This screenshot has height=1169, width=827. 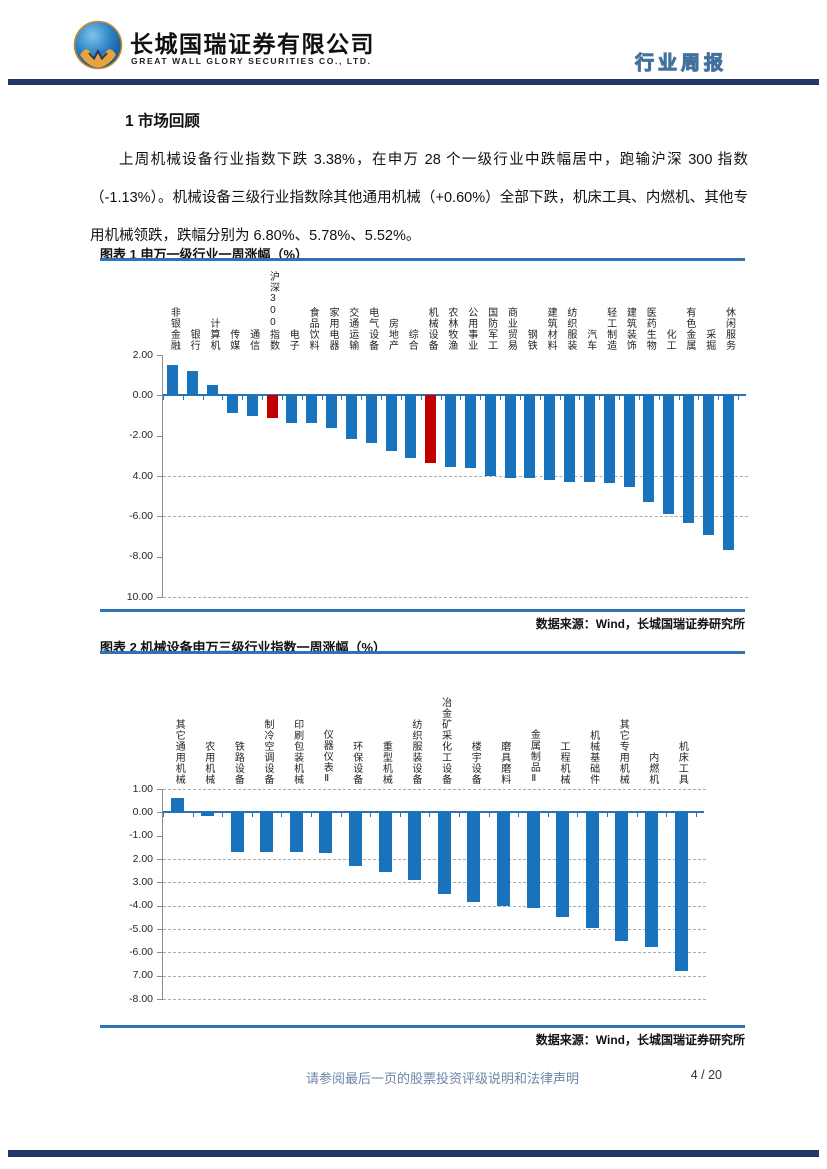 I want to click on category-label: 工程机械, so click(x=563, y=720).